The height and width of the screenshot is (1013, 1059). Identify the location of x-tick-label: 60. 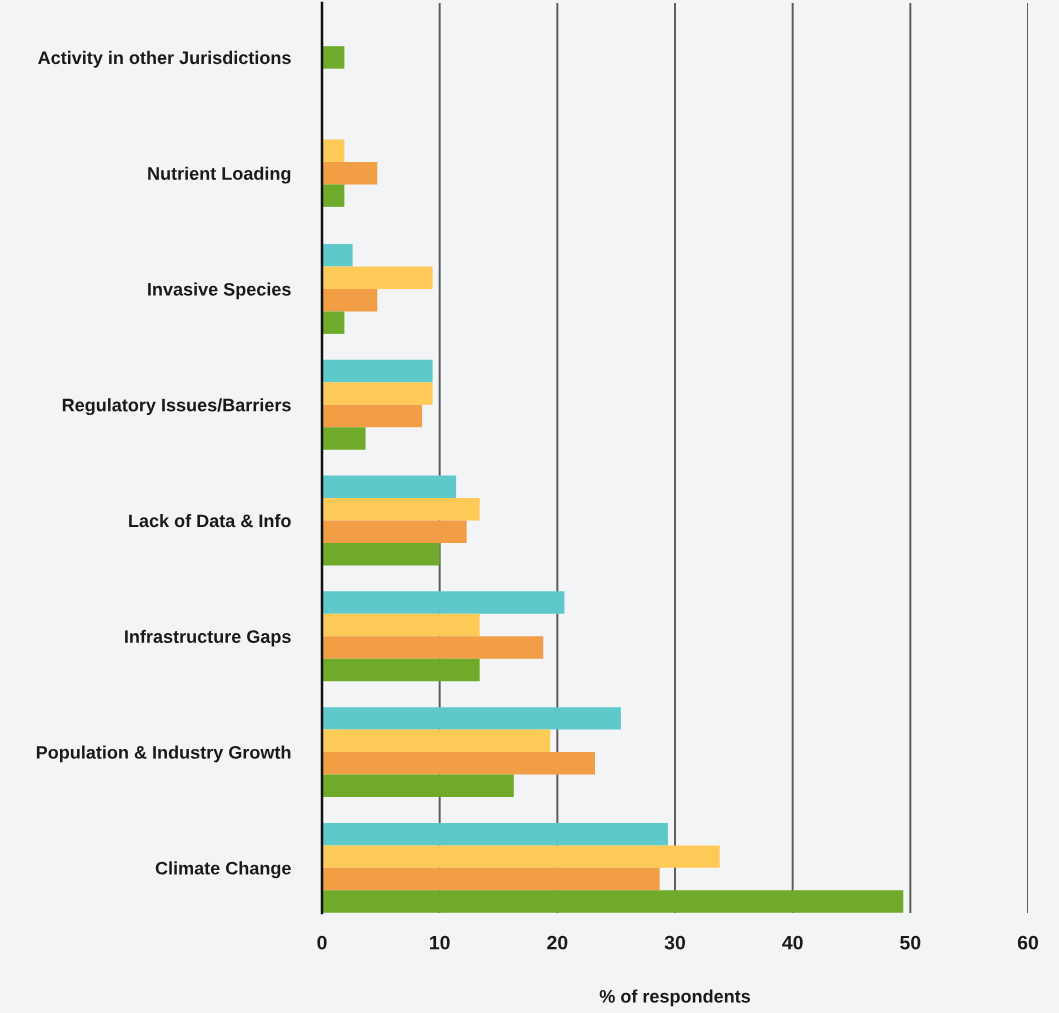
(1028, 942).